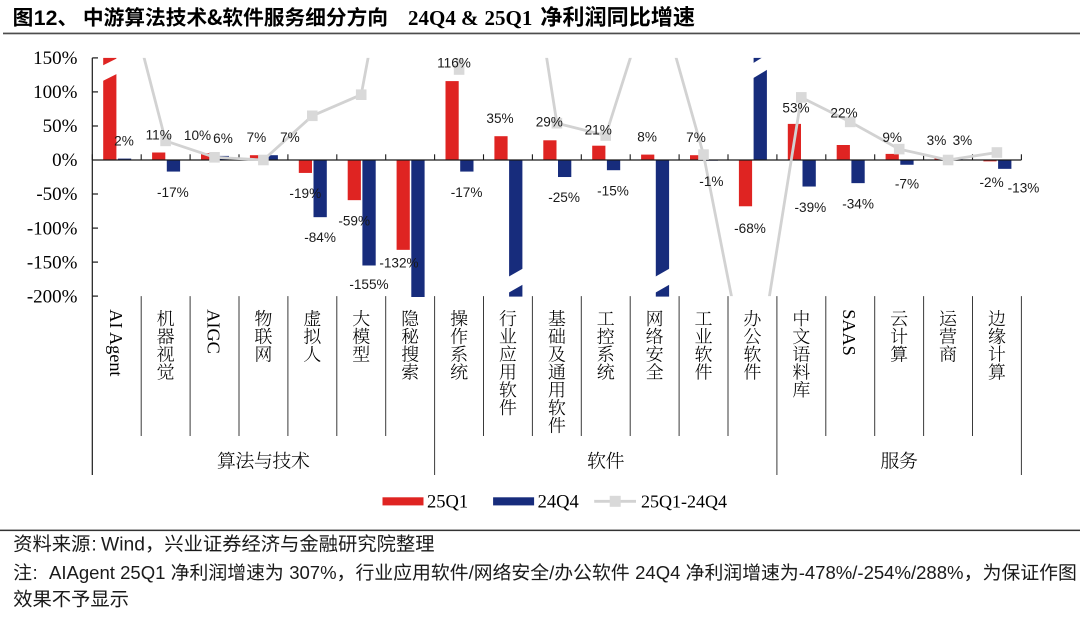 The image size is (1080, 619). I want to click on svg-text: -34%, so click(858, 204).